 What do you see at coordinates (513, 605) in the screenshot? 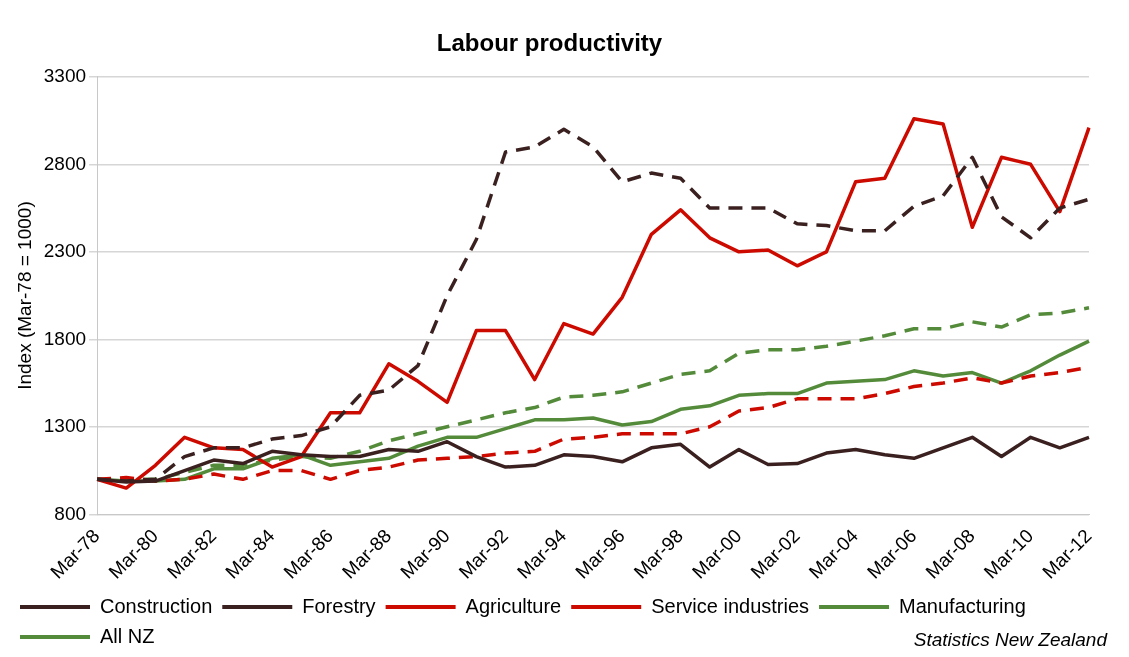
I see `legend-label: Agriculture` at bounding box center [513, 605].